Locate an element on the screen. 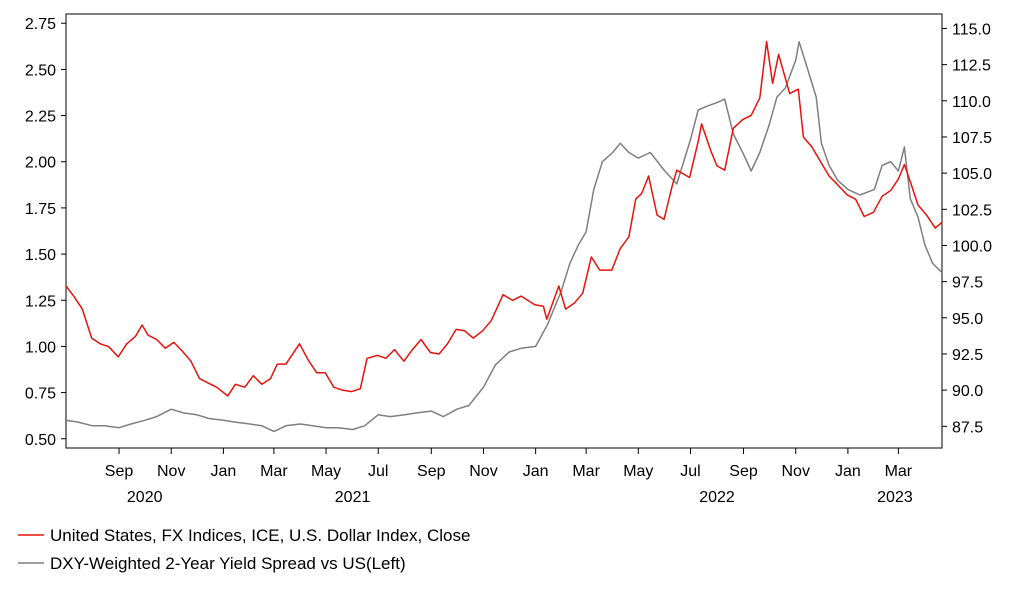 This screenshot has width=1022, height=597. left-tick-label: 0.75 is located at coordinates (40, 394).